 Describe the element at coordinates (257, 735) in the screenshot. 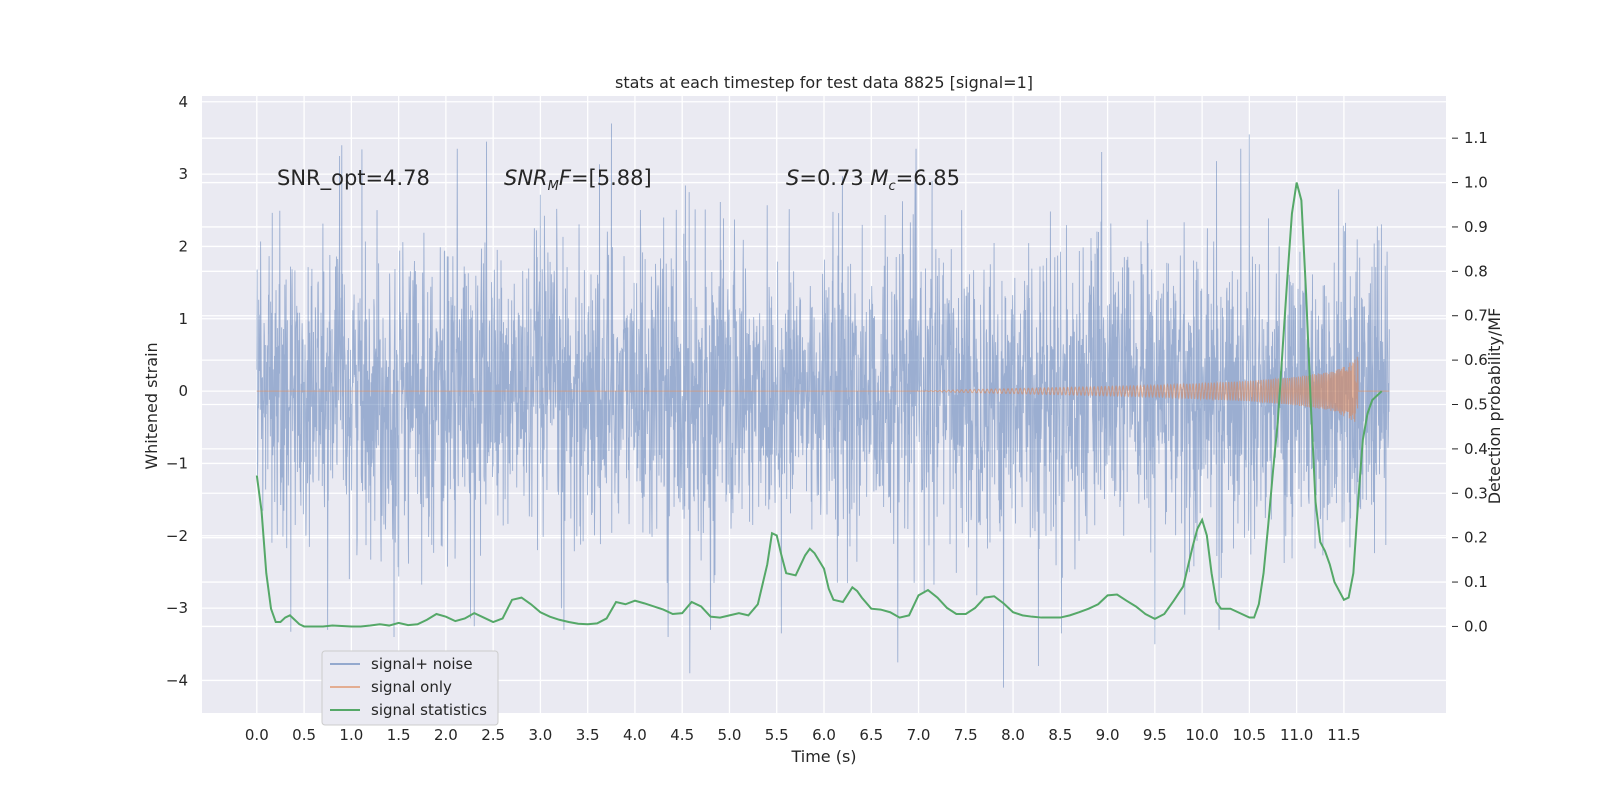

I see `x-tick-label: 0.0` at that location.